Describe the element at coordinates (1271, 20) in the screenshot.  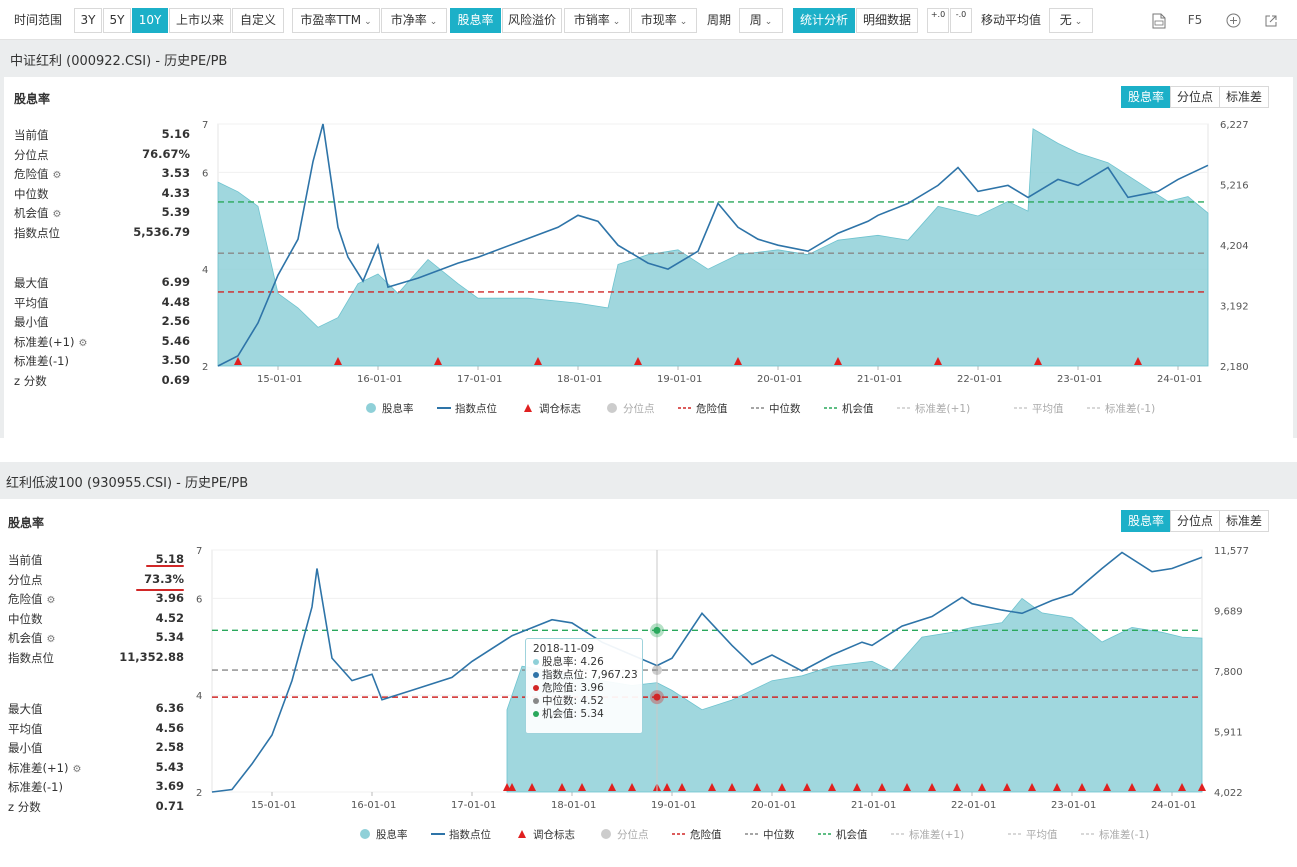
I see `open-external-button` at that location.